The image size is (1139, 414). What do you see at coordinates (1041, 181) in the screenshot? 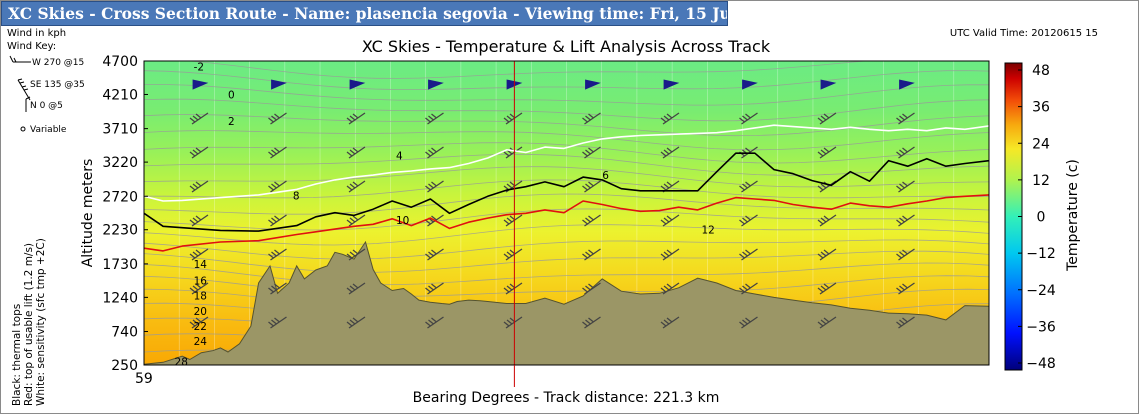
I see `colorbar-tick-label: 12` at bounding box center [1041, 181].